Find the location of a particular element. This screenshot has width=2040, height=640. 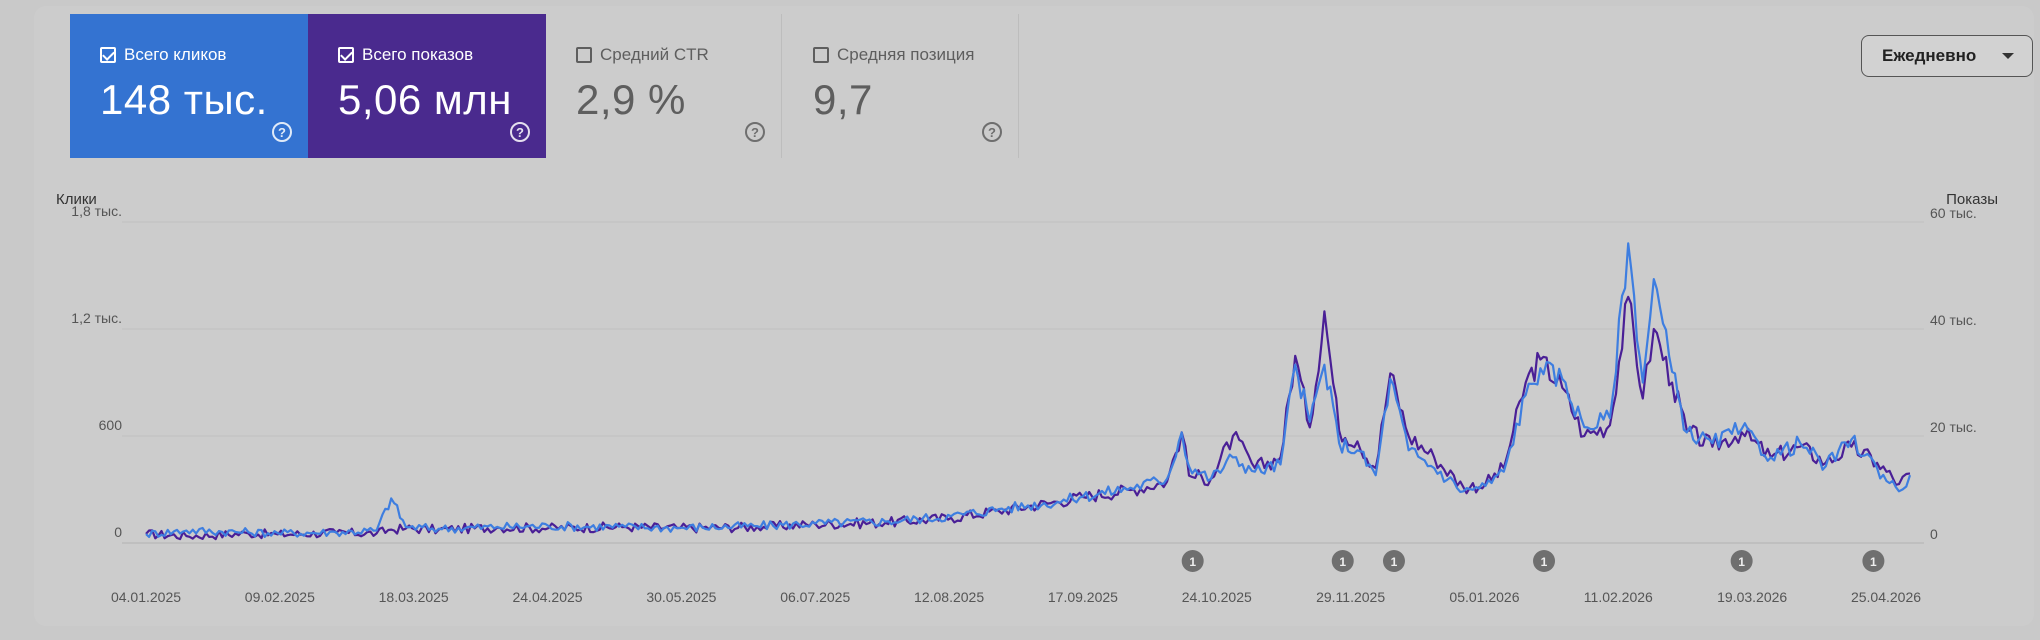

x-tick-label: 25.04.2026 is located at coordinates (1886, 597).